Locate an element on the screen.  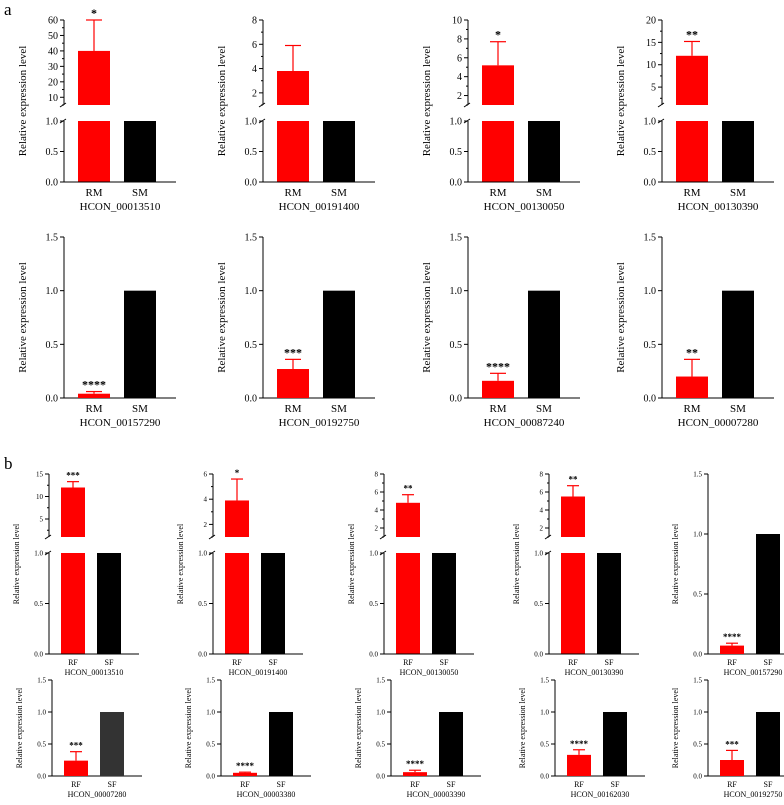
y-tick-label: 20 is located at coordinates (651, 21).